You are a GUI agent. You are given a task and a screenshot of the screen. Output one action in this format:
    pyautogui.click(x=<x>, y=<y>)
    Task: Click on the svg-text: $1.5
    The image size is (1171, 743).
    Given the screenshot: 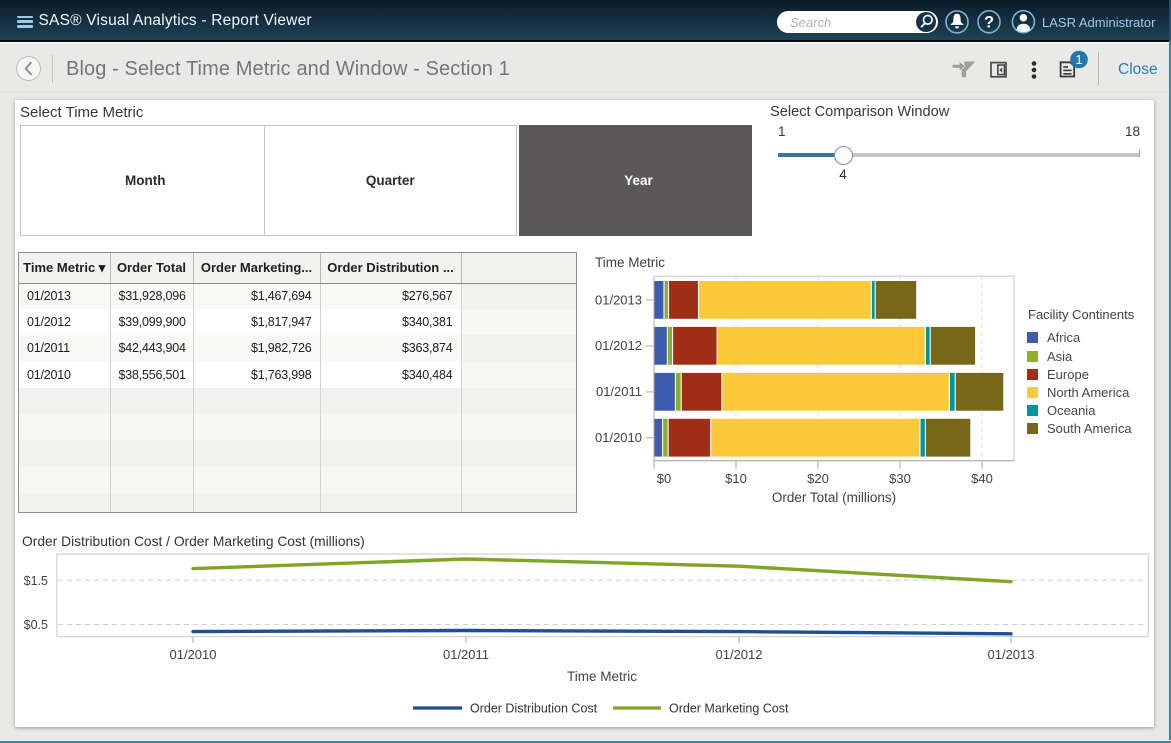 What is the action you would take?
    pyautogui.click(x=36, y=581)
    